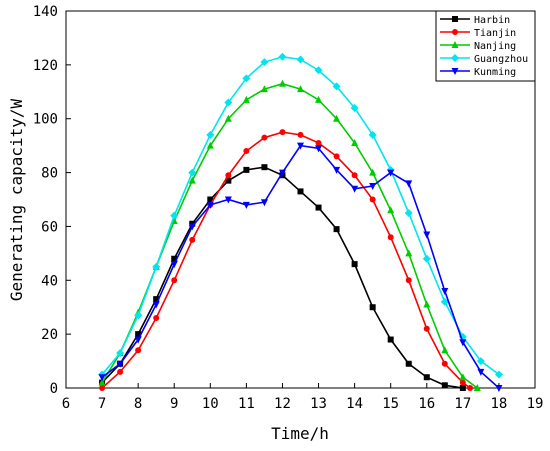 The image size is (550, 451). What do you see at coordinates (49, 335) in the screenshot?
I see `y-tick-label: 20` at bounding box center [49, 335].